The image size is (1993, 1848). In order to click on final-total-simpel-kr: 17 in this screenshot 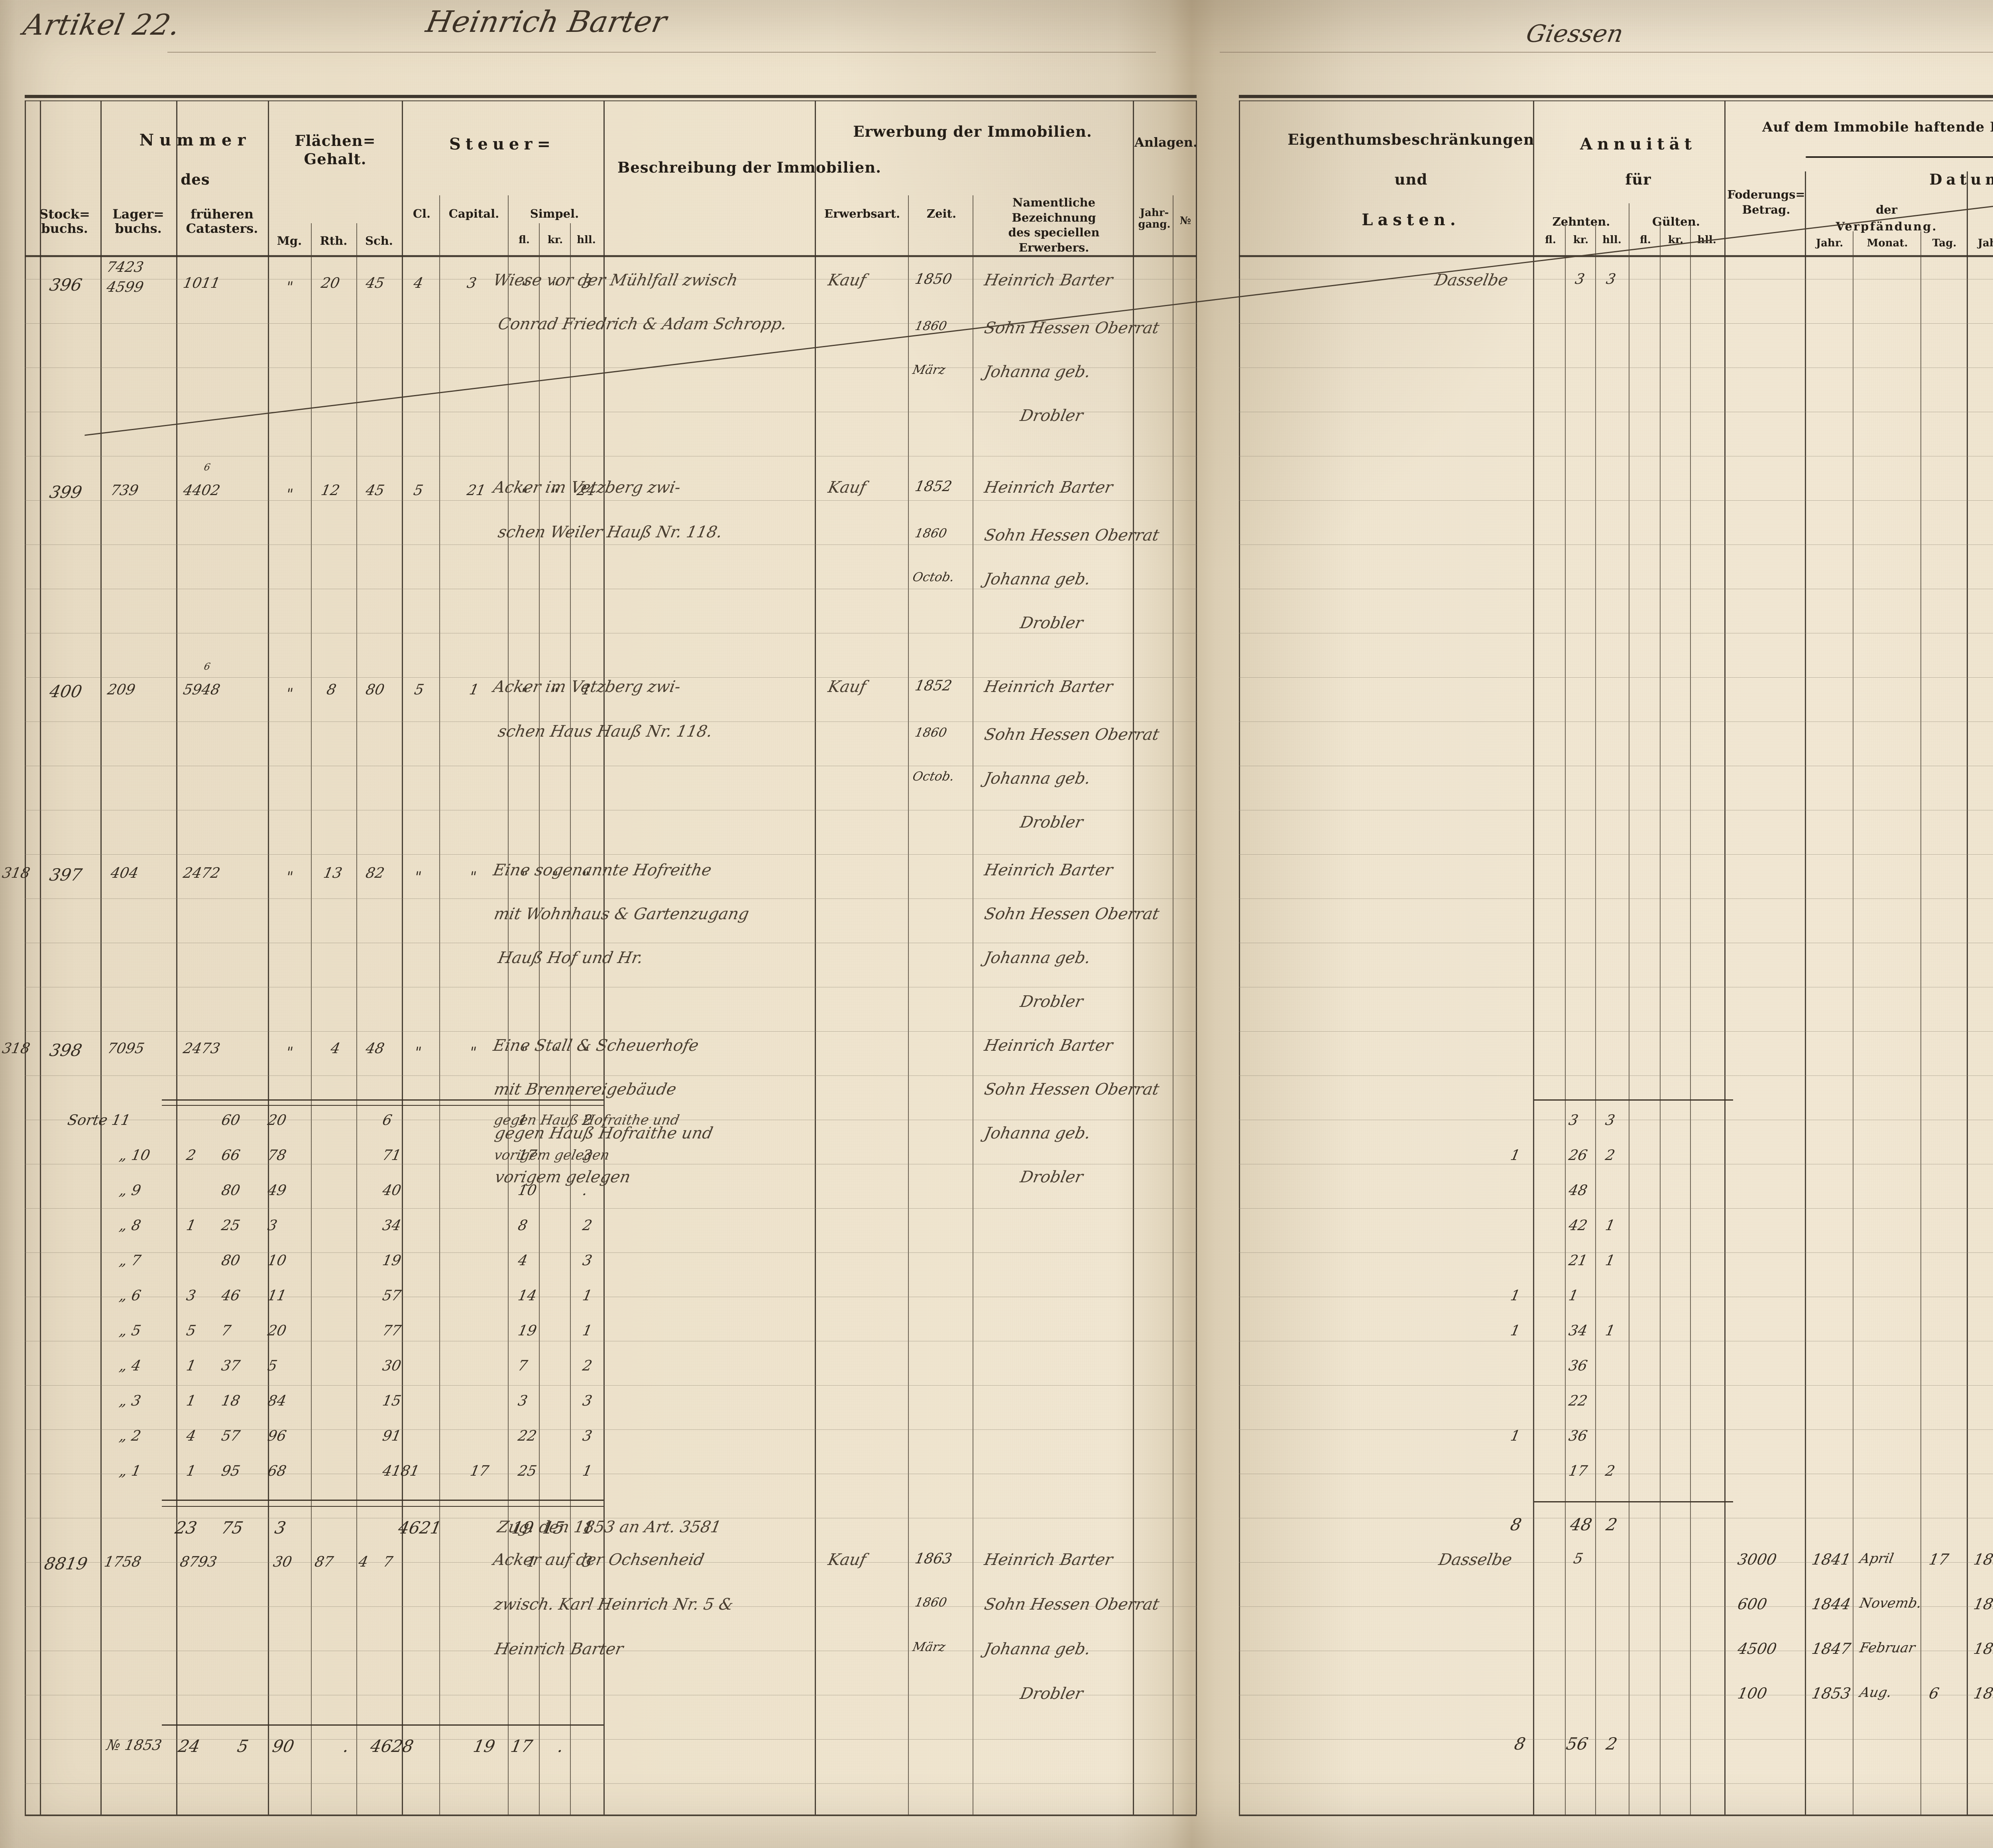, I will do `click(522, 1746)`.